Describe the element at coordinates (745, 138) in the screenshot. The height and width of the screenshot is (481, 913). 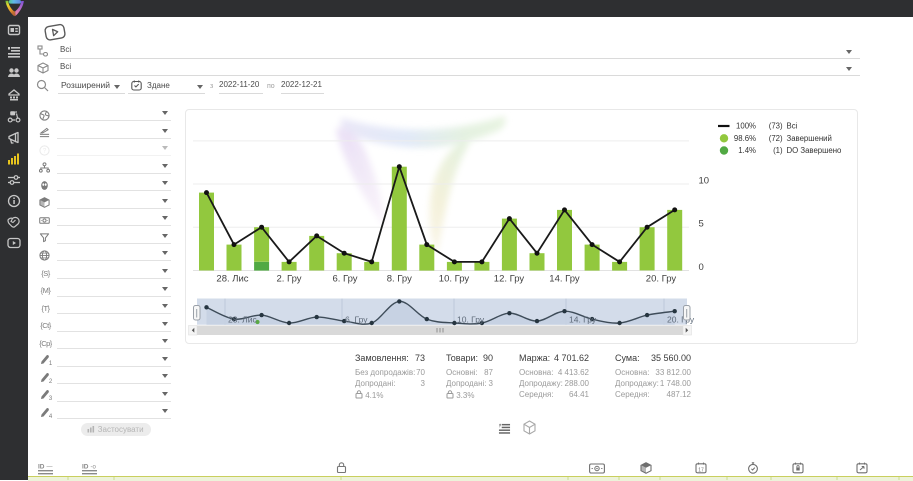
I see `svg-text: 98.6%` at that location.